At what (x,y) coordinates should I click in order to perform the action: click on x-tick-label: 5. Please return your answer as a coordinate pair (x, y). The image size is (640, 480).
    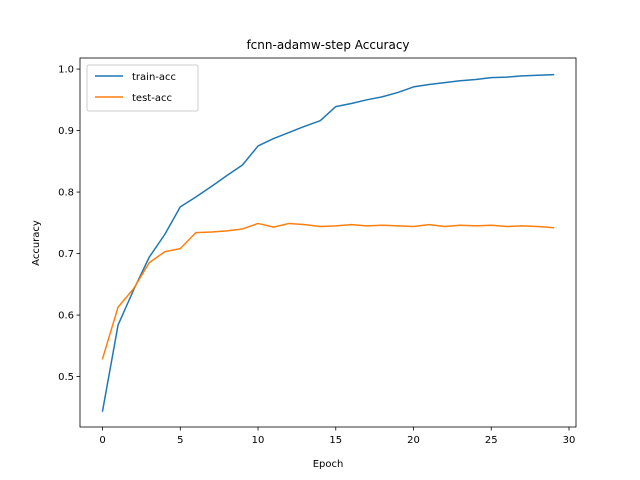
    Looking at the image, I should click on (180, 440).